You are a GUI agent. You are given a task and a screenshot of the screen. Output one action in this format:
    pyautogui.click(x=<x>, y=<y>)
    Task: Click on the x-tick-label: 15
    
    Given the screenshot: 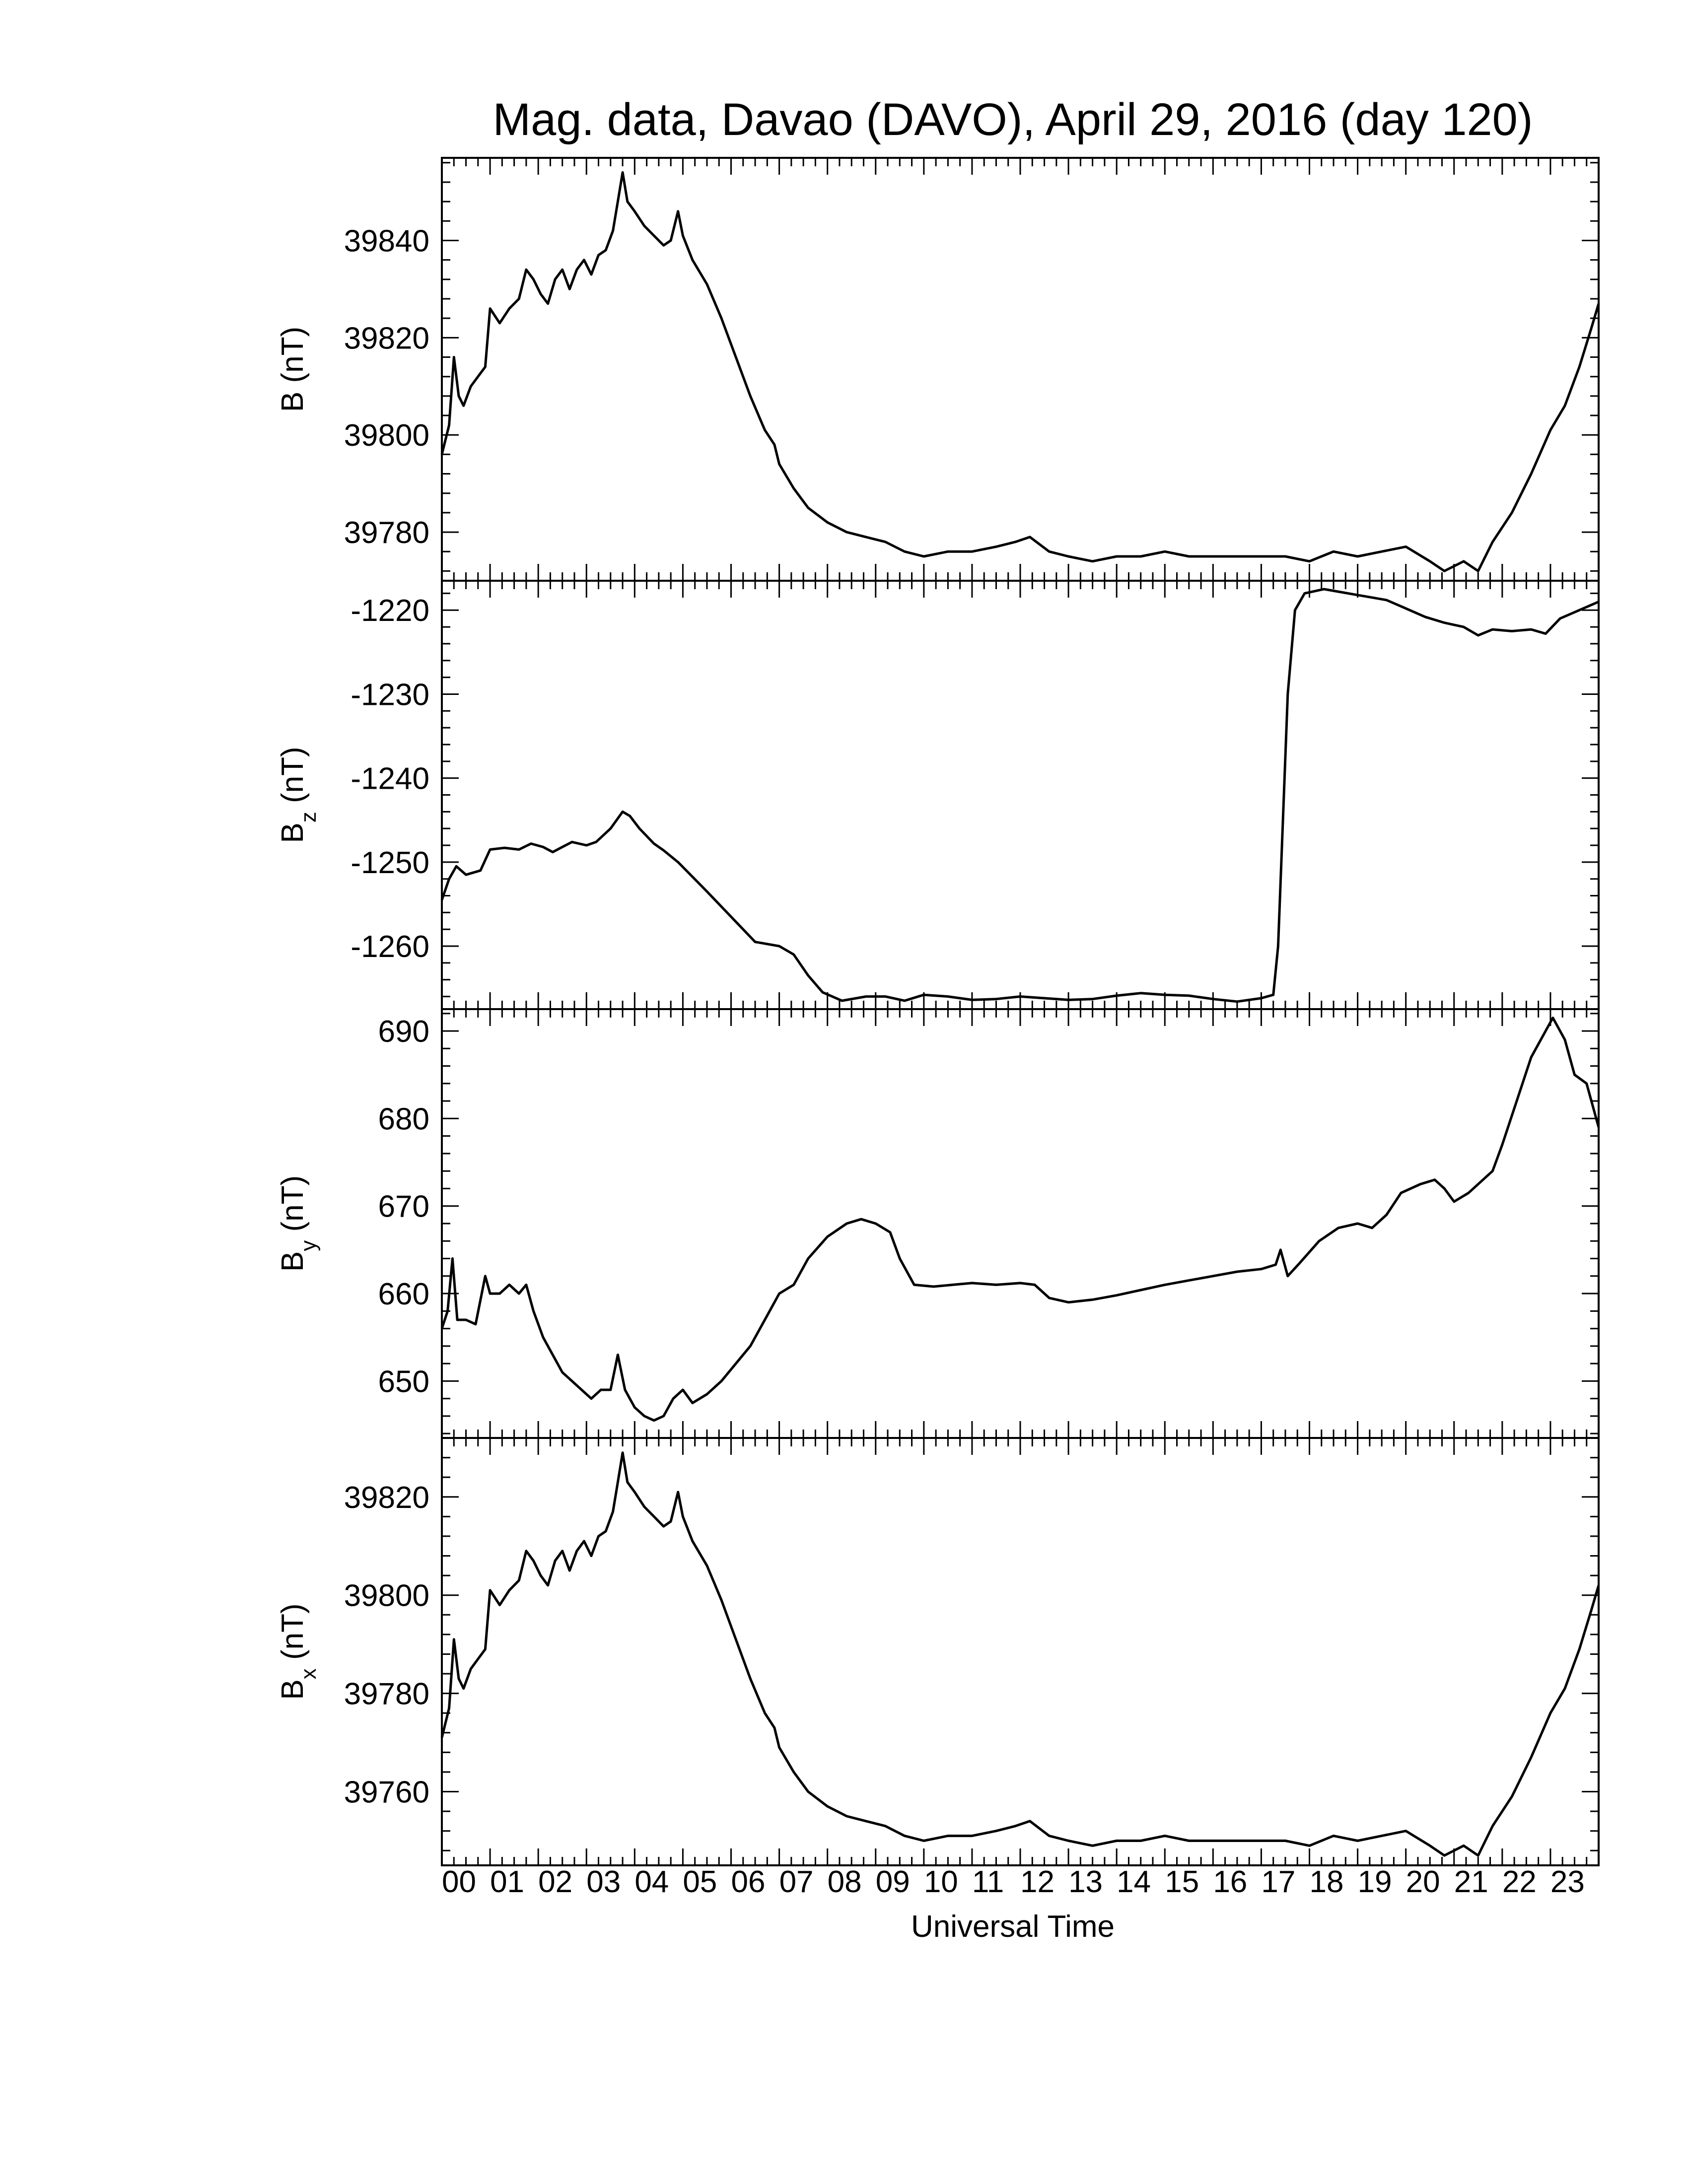 What is the action you would take?
    pyautogui.click(x=1182, y=1882)
    